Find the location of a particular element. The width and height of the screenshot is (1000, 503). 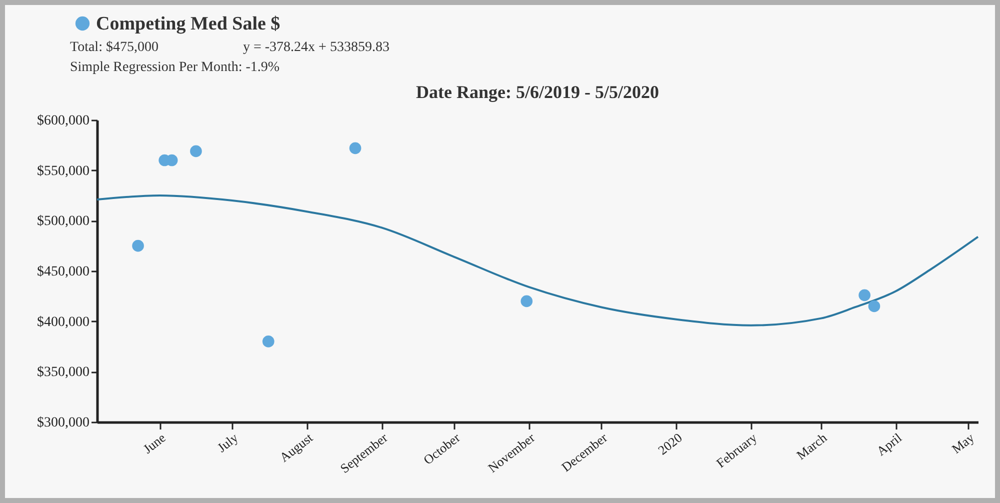

y-tick-label: $450,000 is located at coordinates (63, 272).